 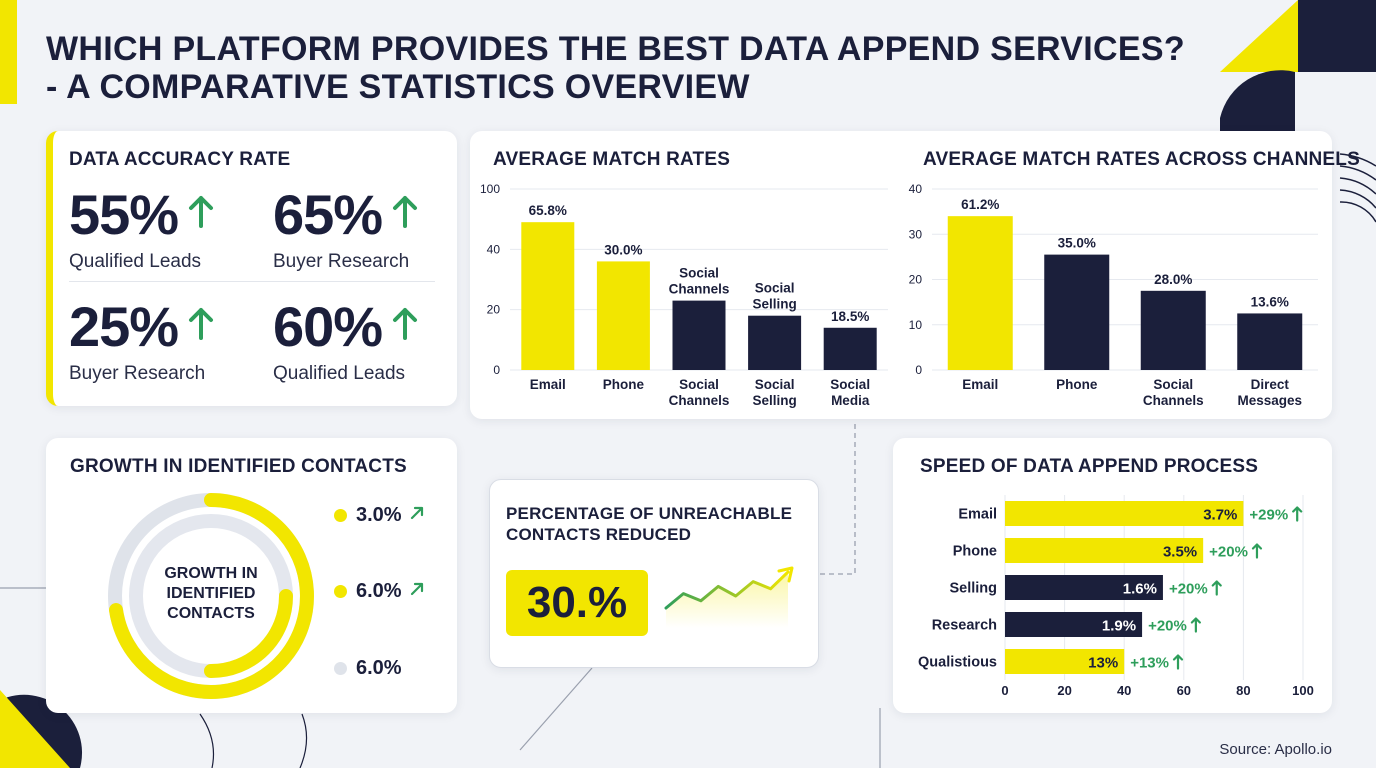 I want to click on unreachable-value-box: 30.%, so click(x=577, y=603).